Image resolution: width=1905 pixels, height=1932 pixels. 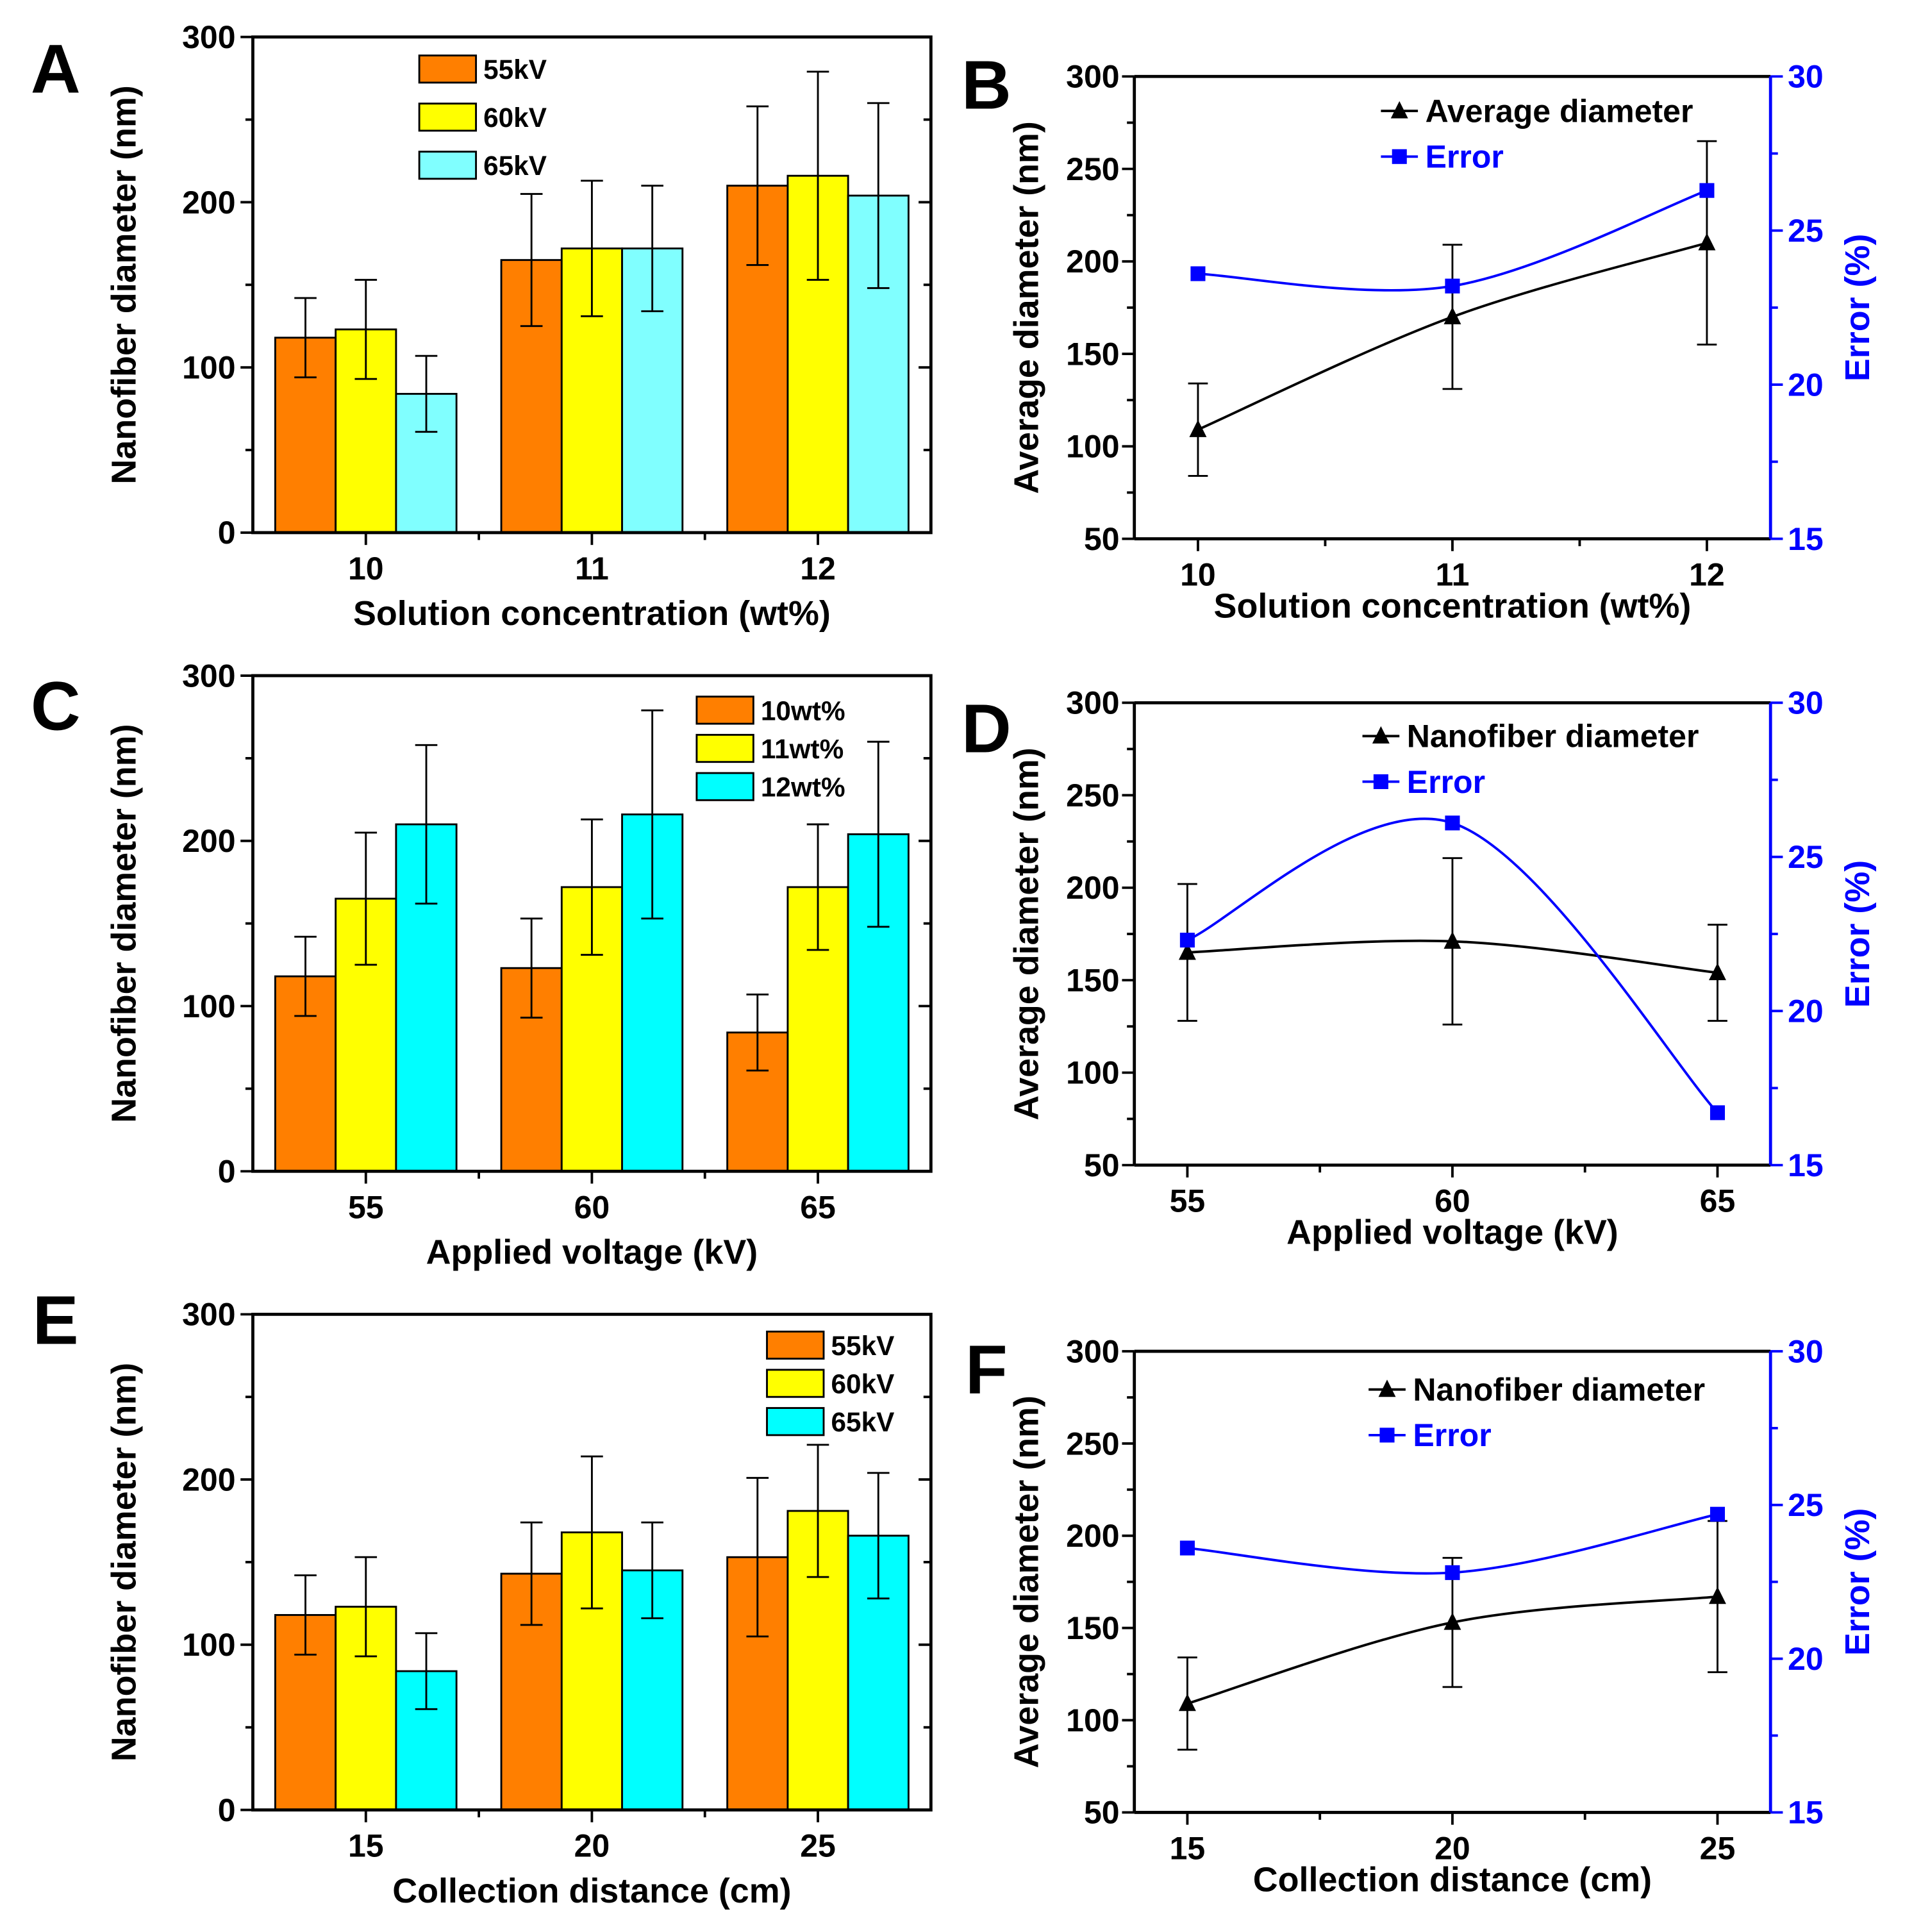 What do you see at coordinates (1453, 606) in the screenshot?
I see `x-axis-label: Solution concentration (wt%)` at bounding box center [1453, 606].